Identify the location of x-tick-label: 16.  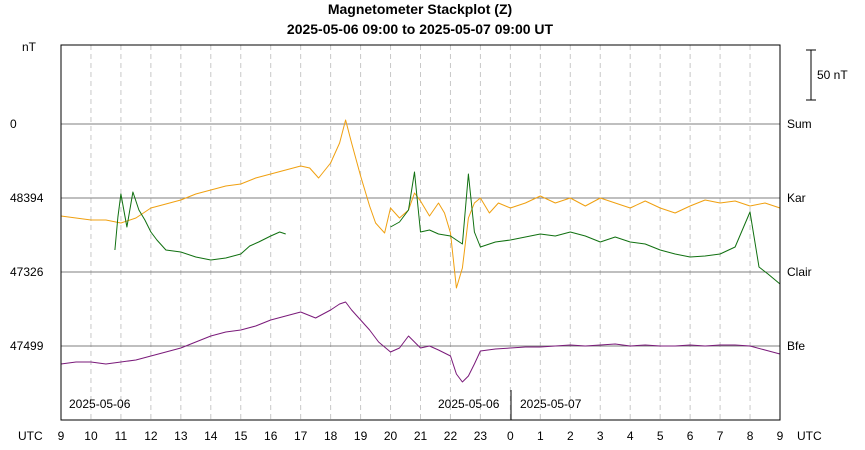
(271, 436).